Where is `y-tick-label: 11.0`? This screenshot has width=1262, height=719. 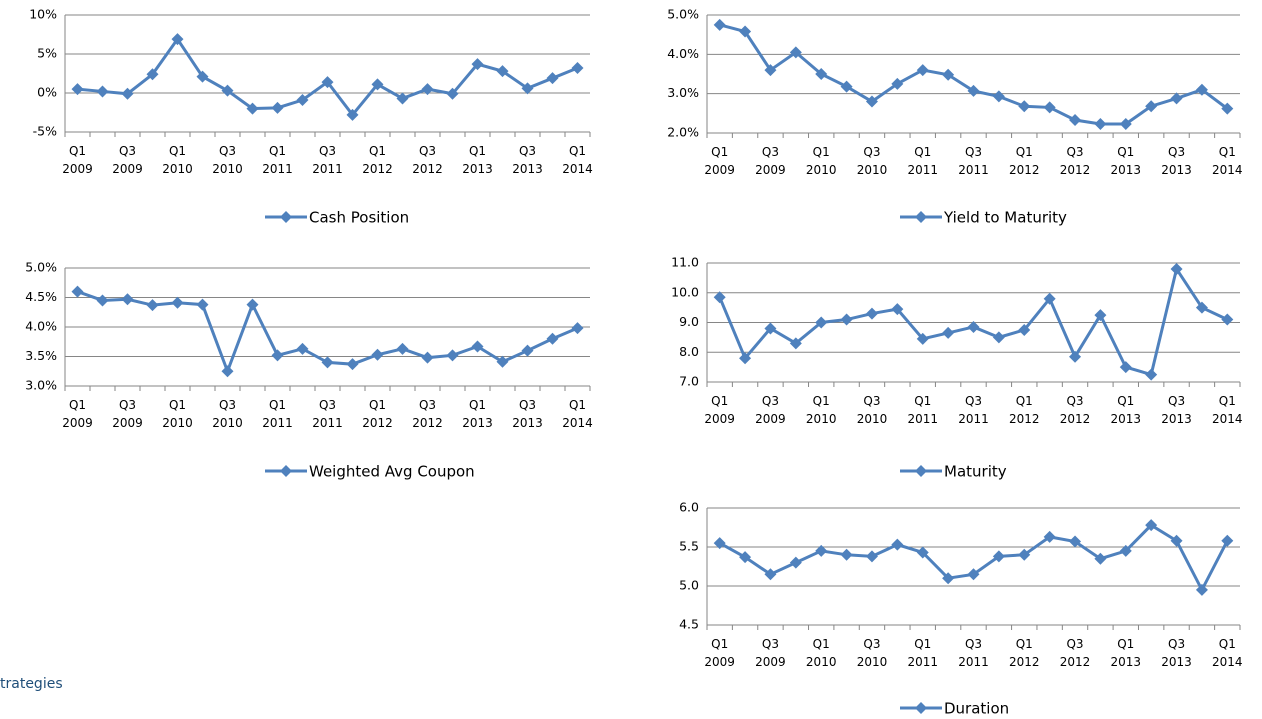 y-tick-label: 11.0 is located at coordinates (685, 262).